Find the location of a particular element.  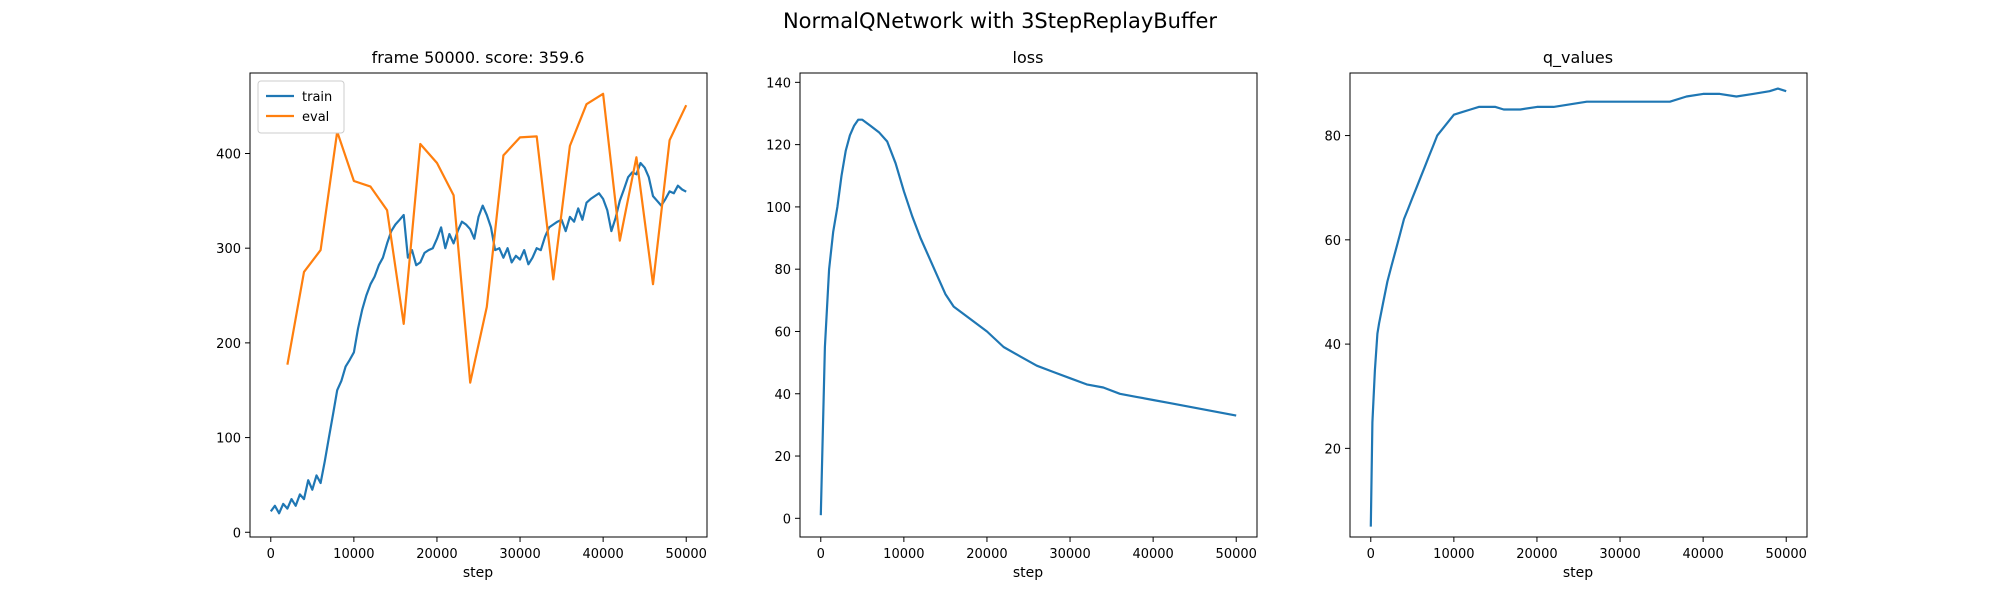

q-values-xtick-label: 20000 is located at coordinates (1536, 554).